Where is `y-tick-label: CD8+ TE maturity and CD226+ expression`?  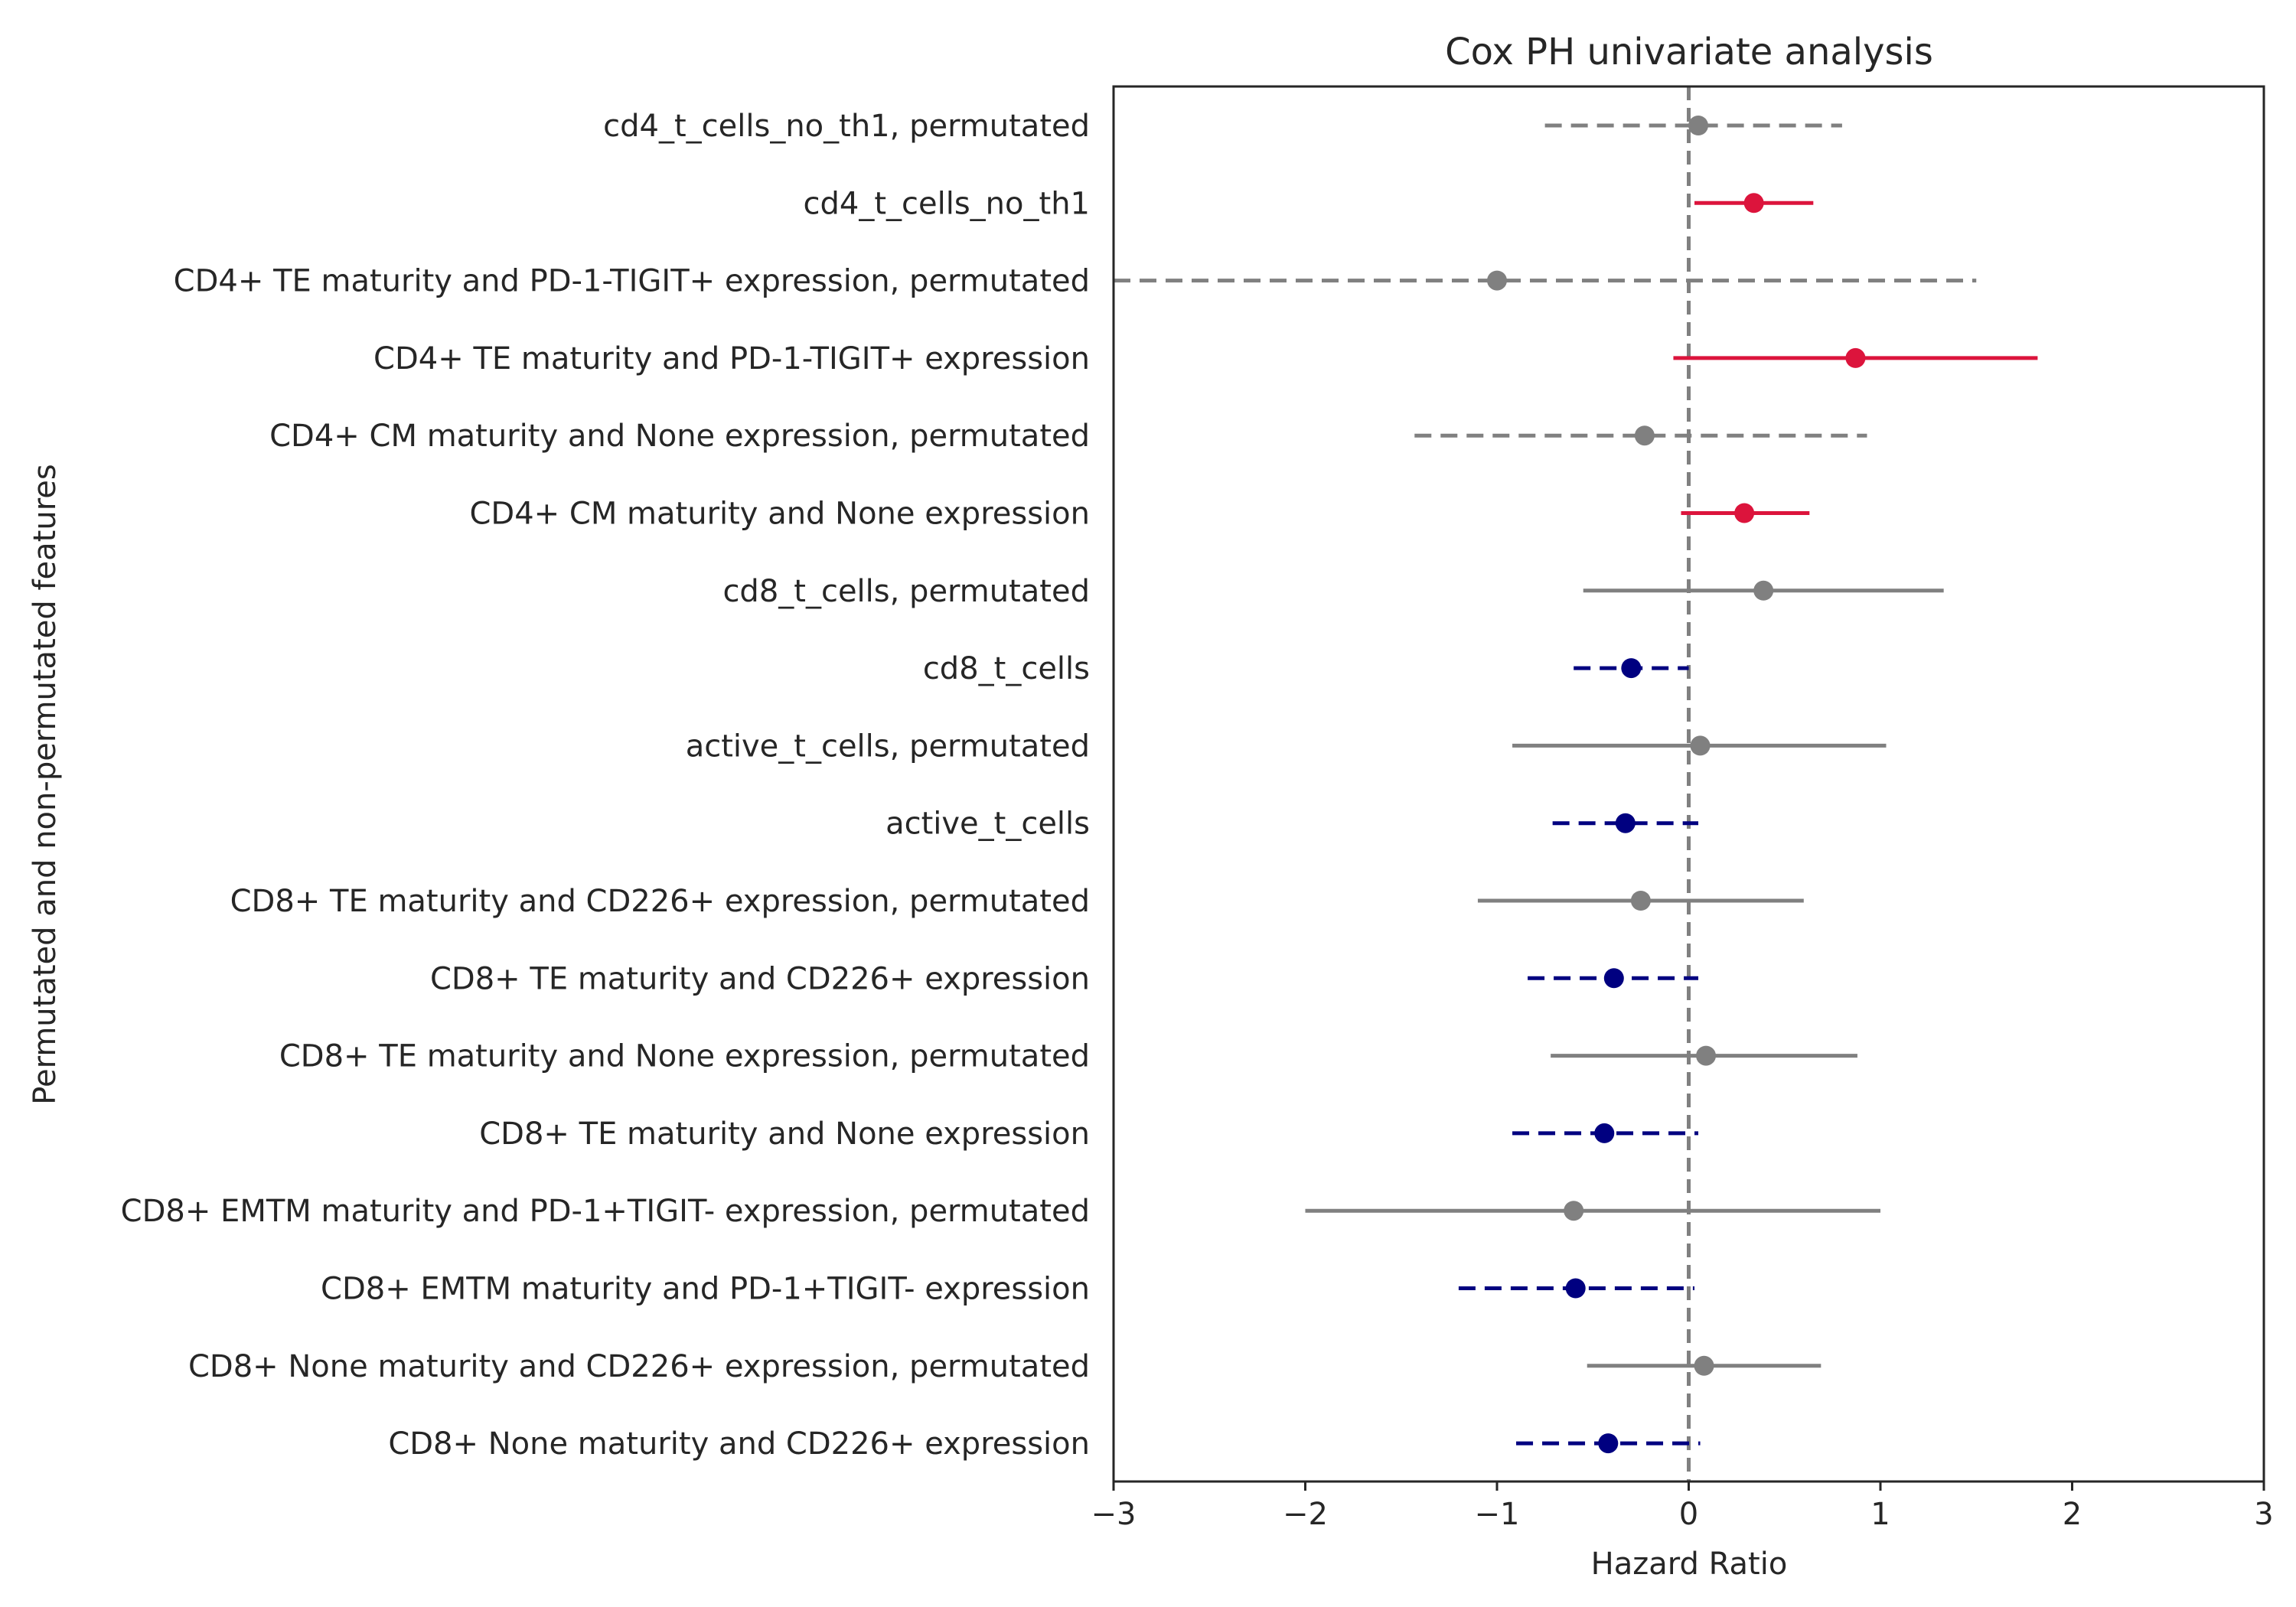
y-tick-label: CD8+ TE maturity and CD226+ expression is located at coordinates (760, 978).